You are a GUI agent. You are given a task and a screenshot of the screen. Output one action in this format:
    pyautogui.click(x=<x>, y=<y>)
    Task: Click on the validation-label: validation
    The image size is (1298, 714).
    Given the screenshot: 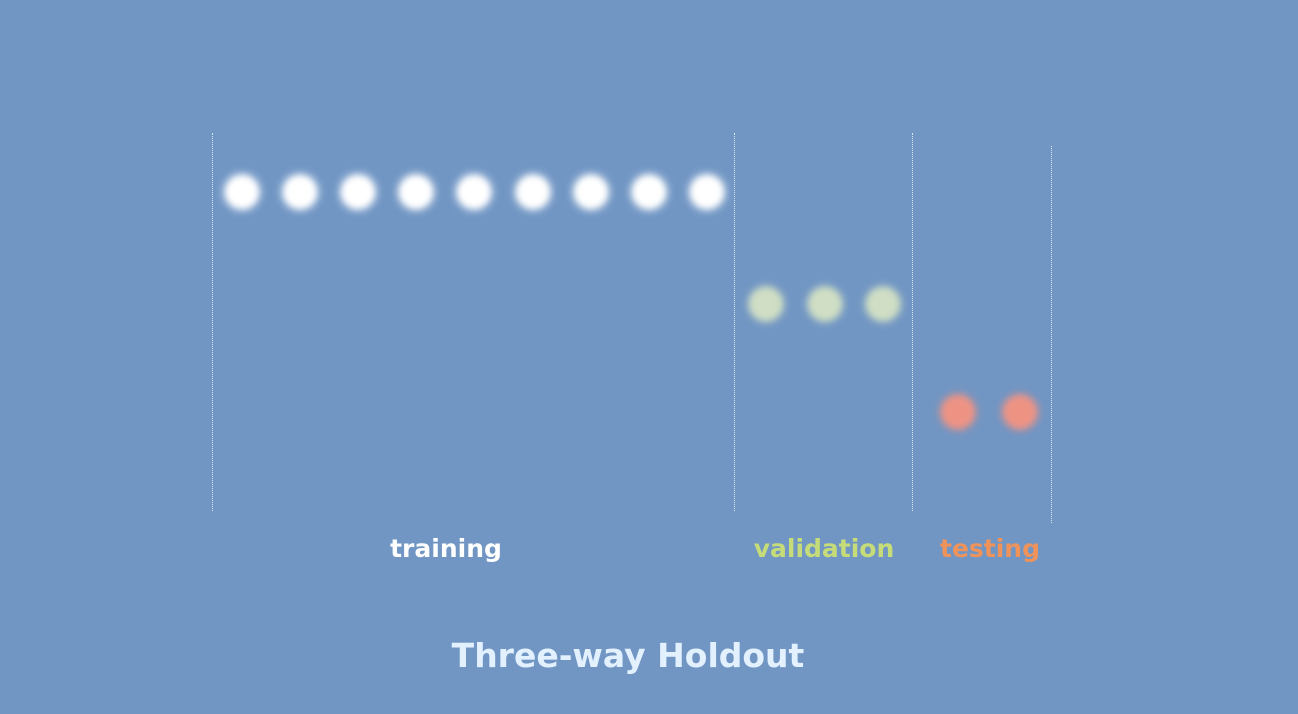 What is the action you would take?
    pyautogui.click(x=824, y=548)
    